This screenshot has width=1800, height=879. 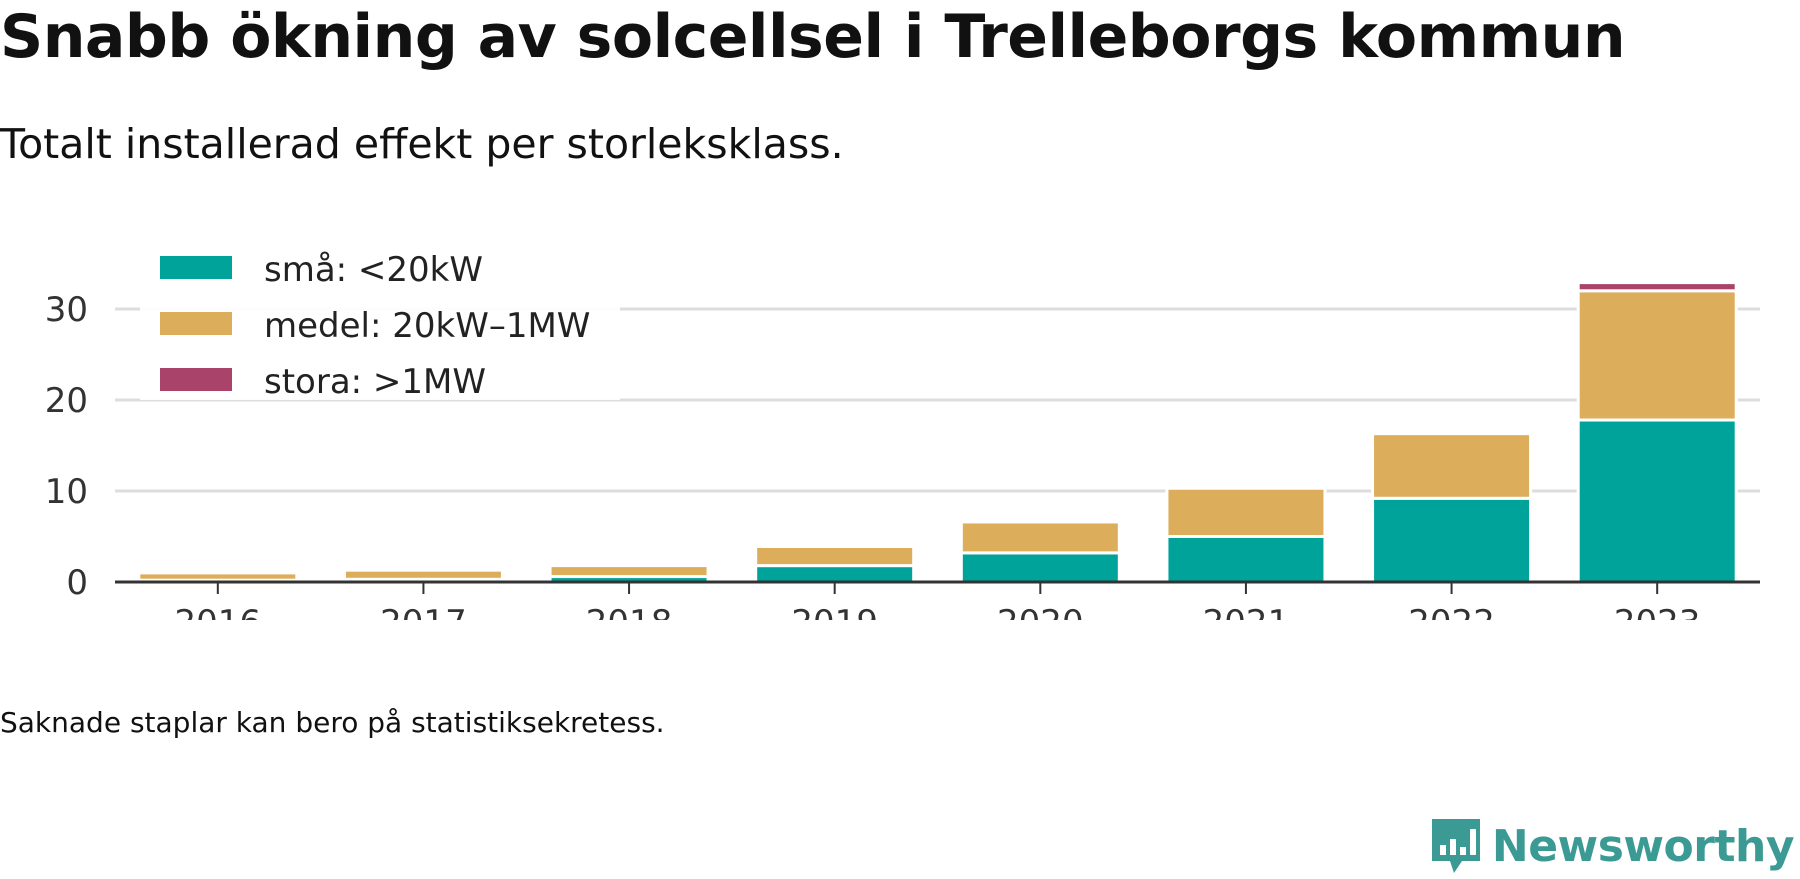 What do you see at coordinates (218, 611) in the screenshot?
I see `x-tick-label: 2016` at bounding box center [218, 611].